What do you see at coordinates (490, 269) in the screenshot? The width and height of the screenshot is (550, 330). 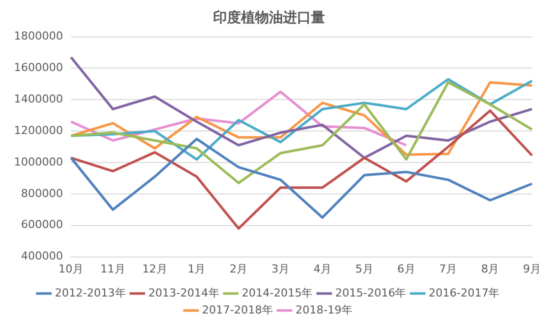 I see `x-tick-label: 8月` at bounding box center [490, 269].